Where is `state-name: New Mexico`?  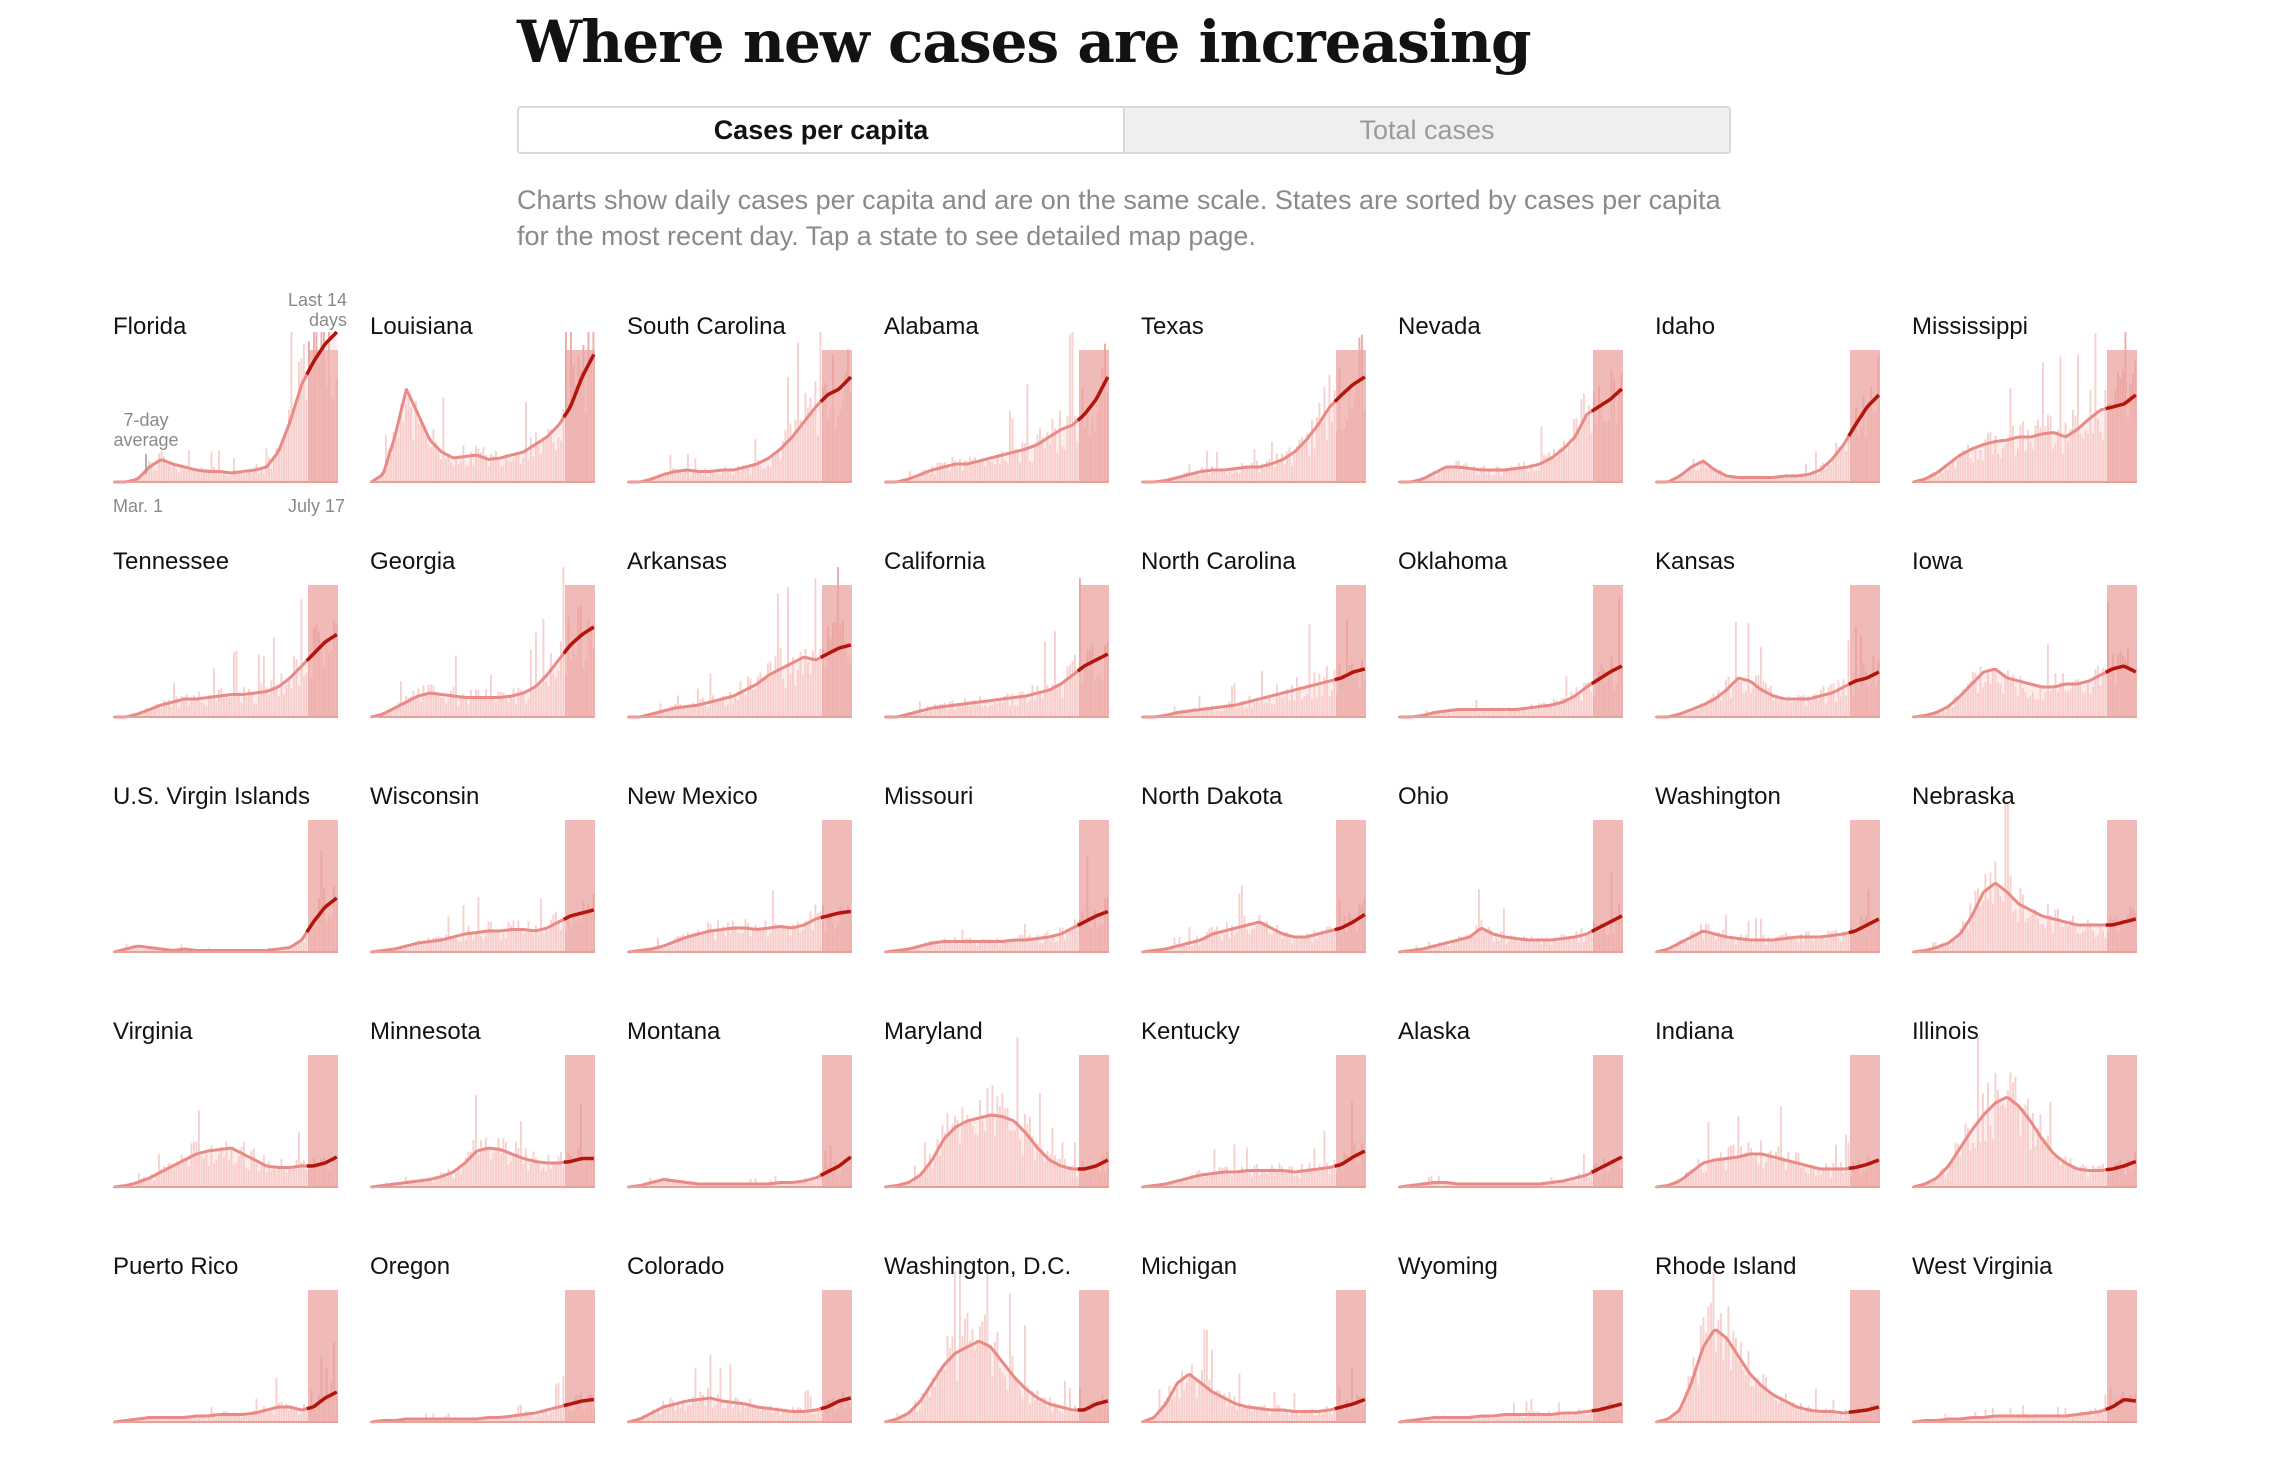
state-name: New Mexico is located at coordinates (692, 797).